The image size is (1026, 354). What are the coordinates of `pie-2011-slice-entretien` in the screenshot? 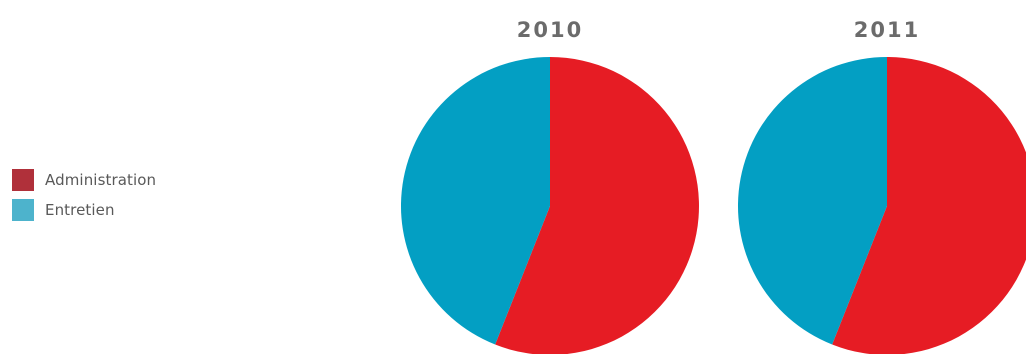 It's located at (812, 200).